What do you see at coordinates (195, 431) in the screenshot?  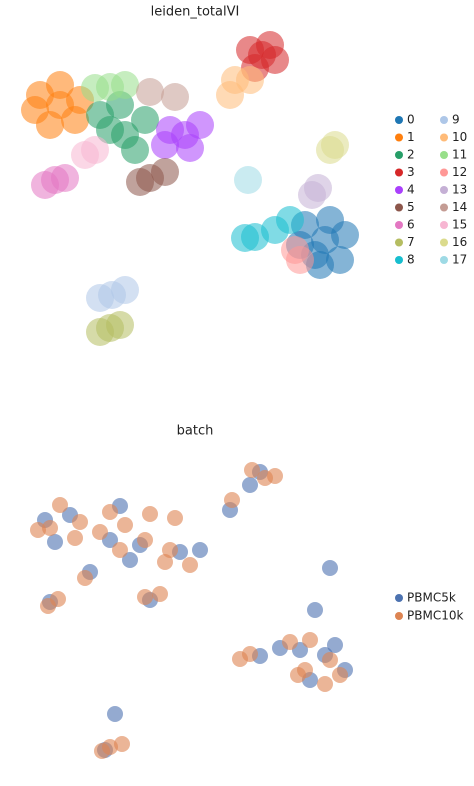 I see `chart-title: batch` at bounding box center [195, 431].